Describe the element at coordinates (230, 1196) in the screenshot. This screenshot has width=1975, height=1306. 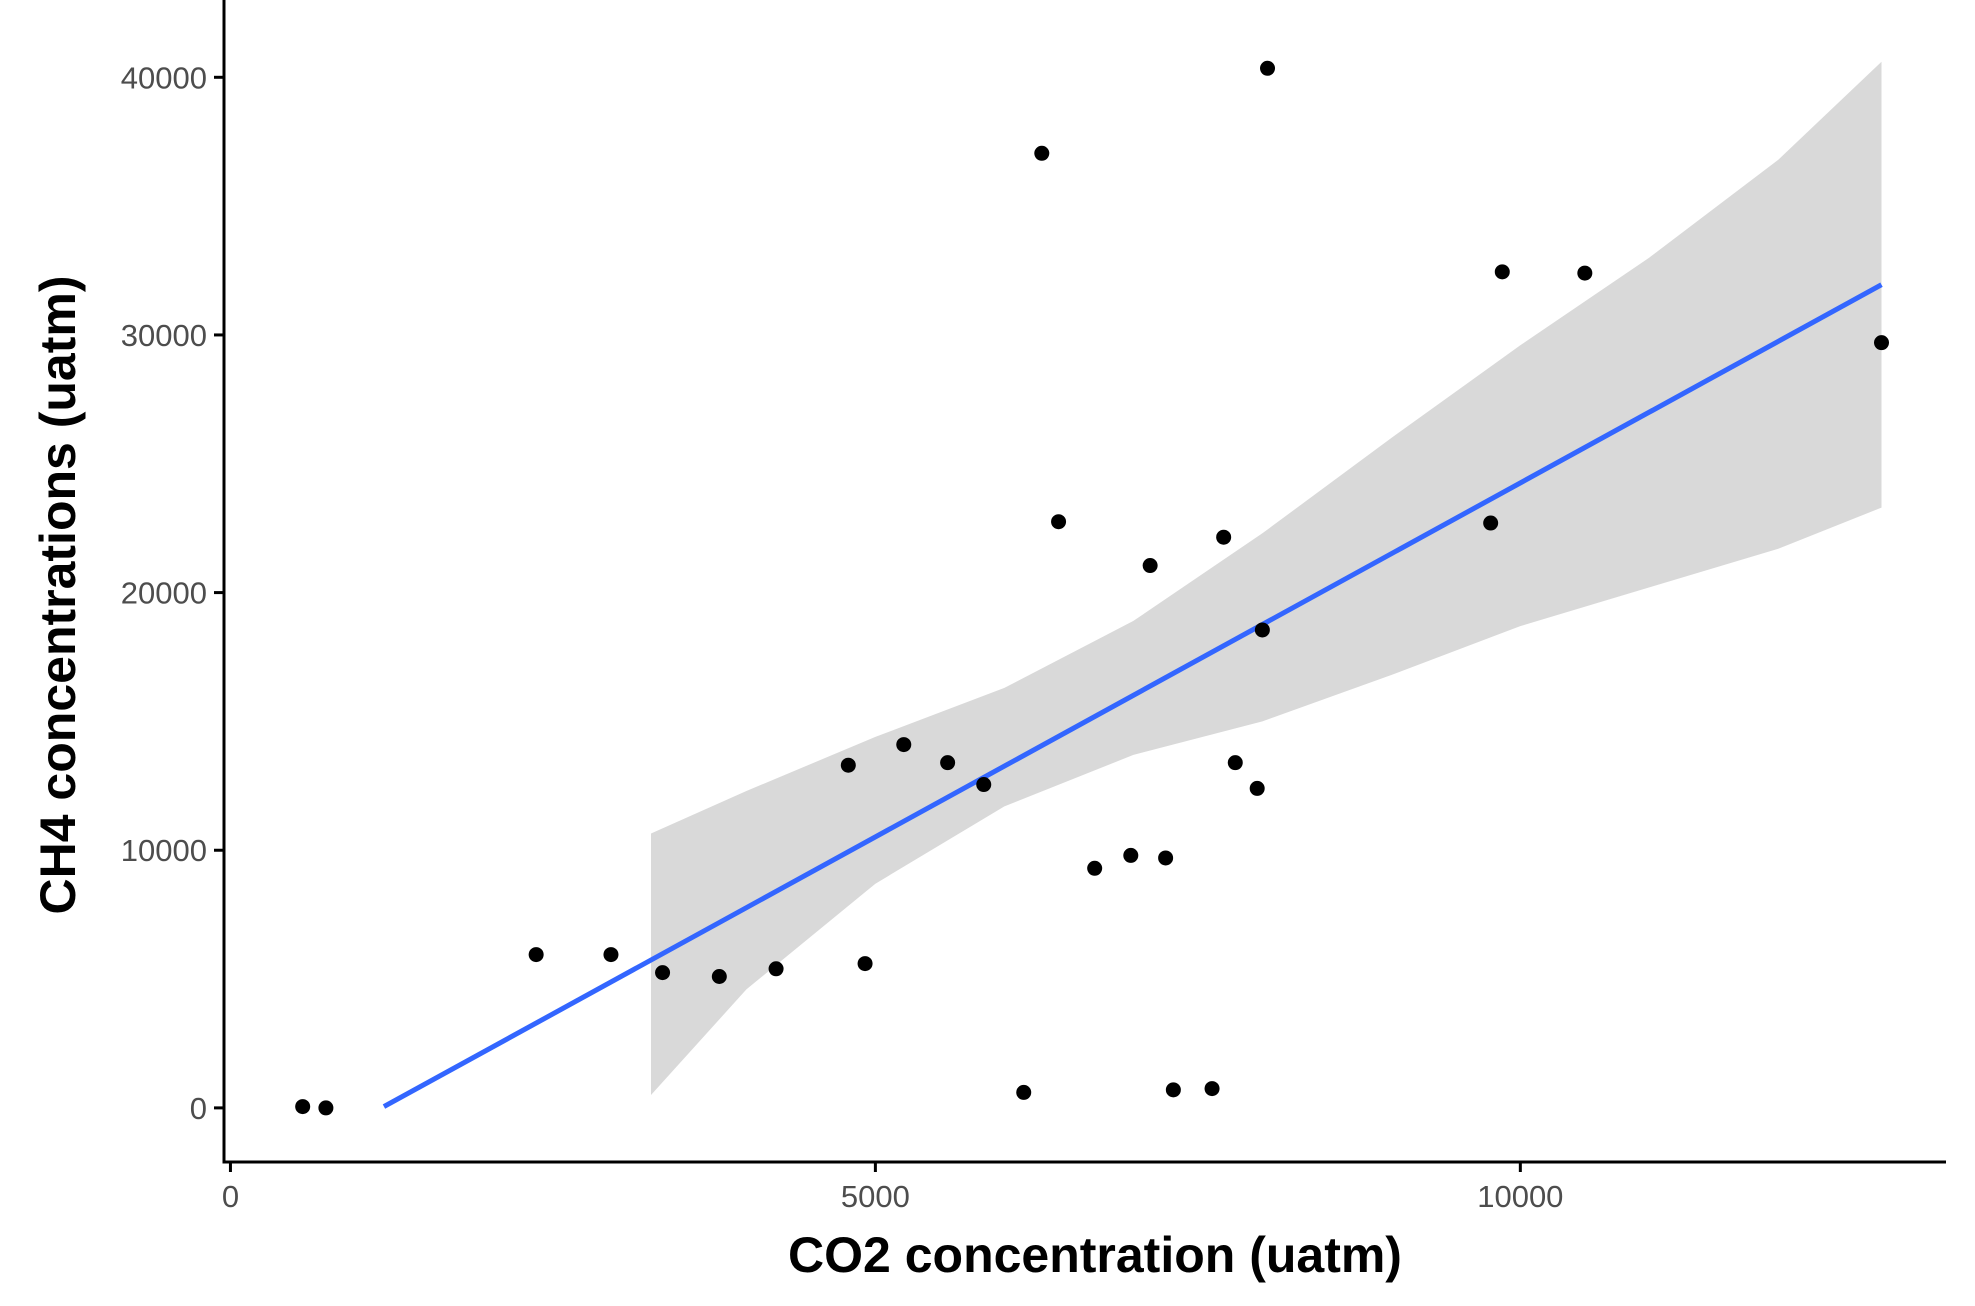
I see `x-tick-label: 0` at that location.